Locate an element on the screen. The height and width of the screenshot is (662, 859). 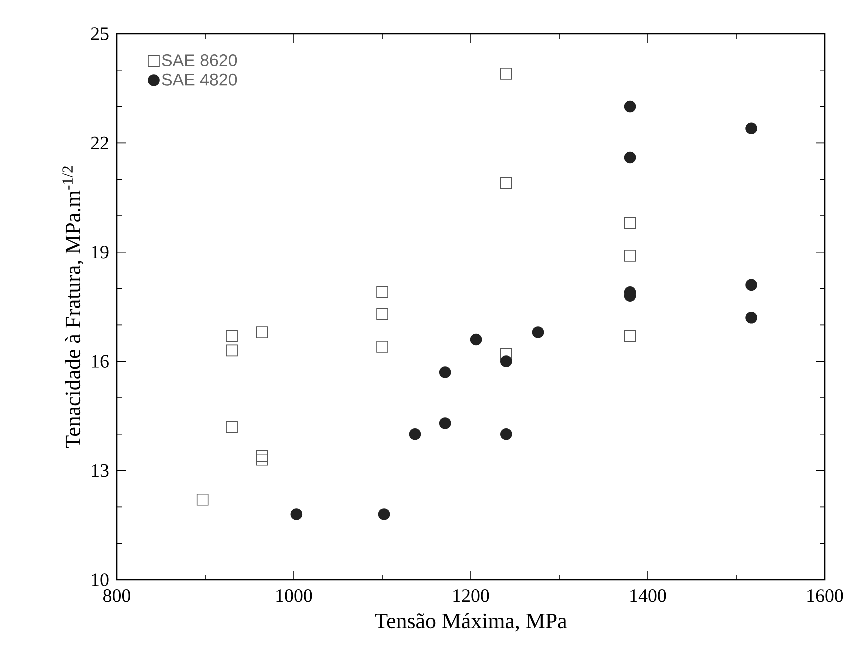
legend-label: SAE 4820 is located at coordinates (200, 80).